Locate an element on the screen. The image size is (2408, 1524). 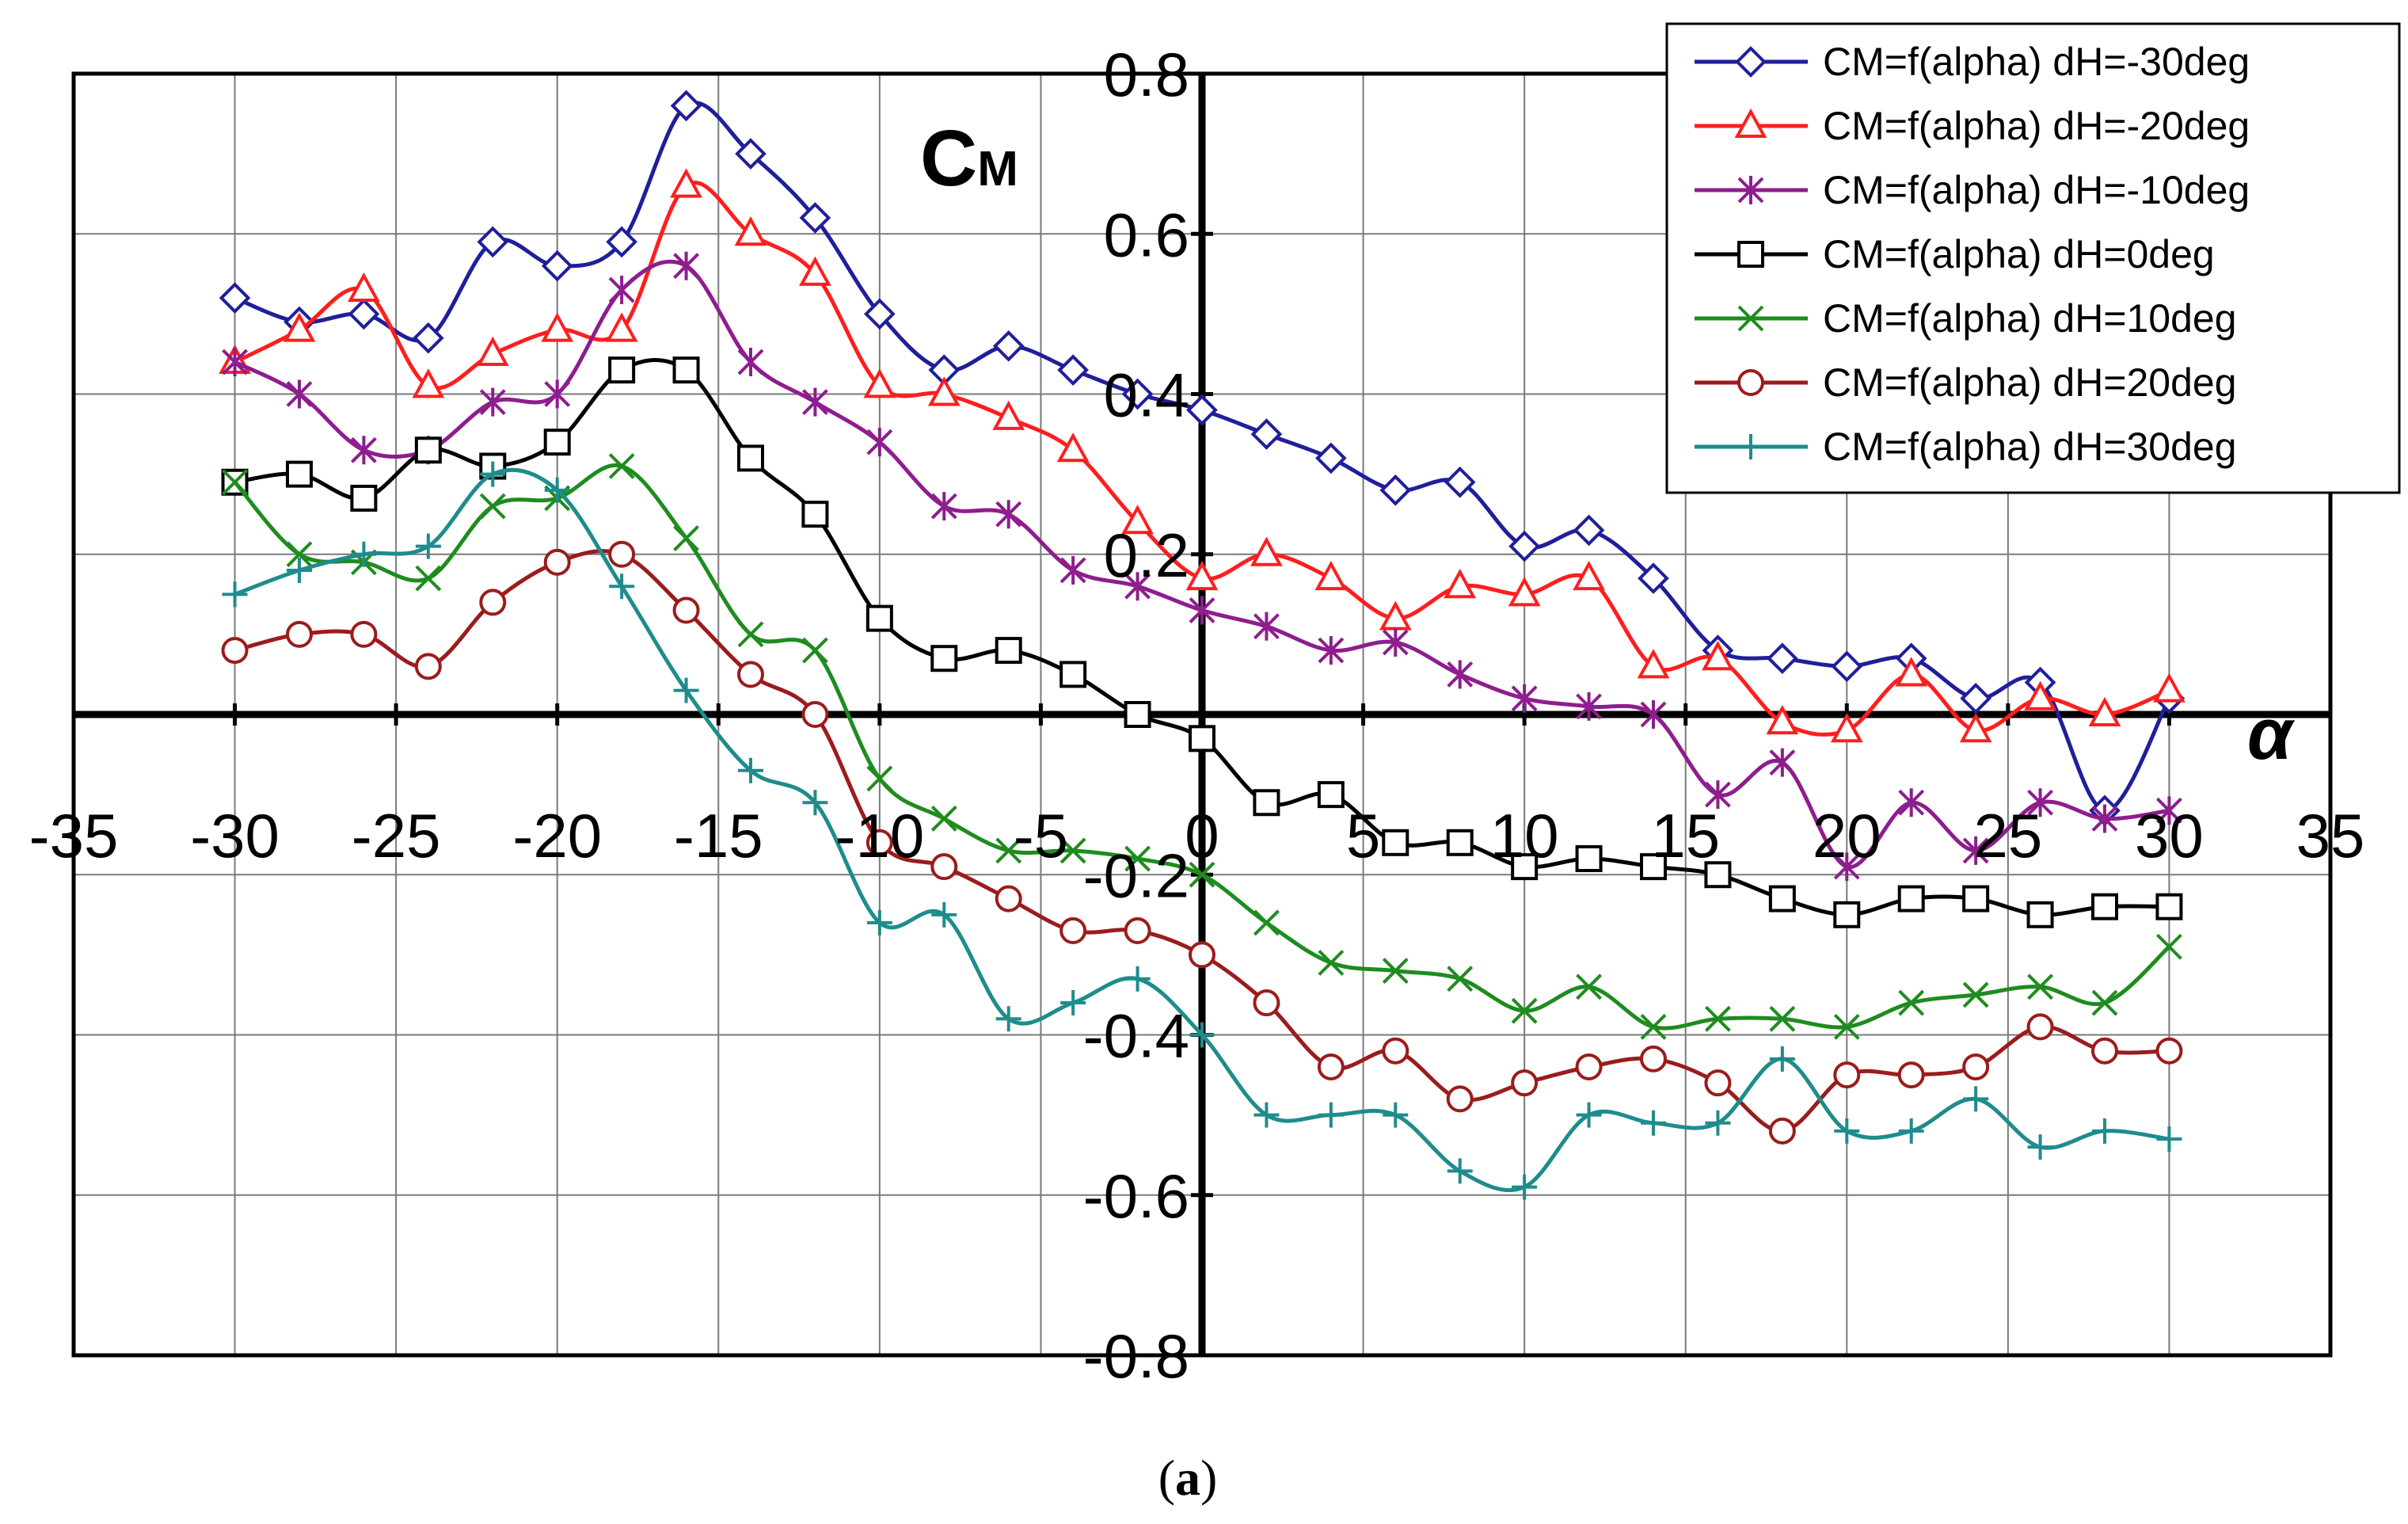
x-tick-label: -5 is located at coordinates (1041, 836).